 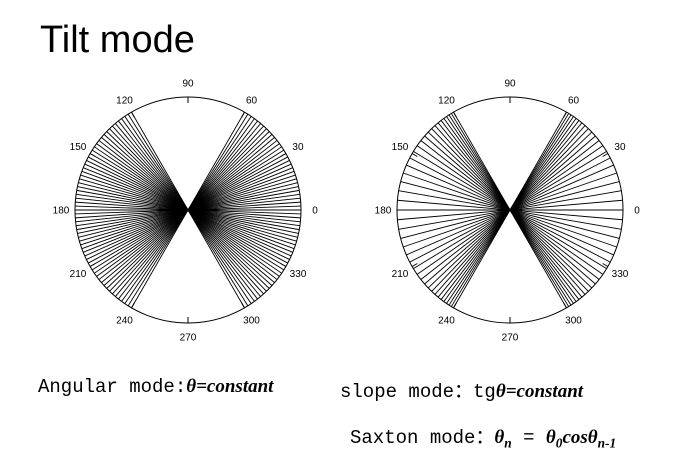 What do you see at coordinates (418, 392) in the screenshot?
I see `slope-mode-label: slope mode：tg` at bounding box center [418, 392].